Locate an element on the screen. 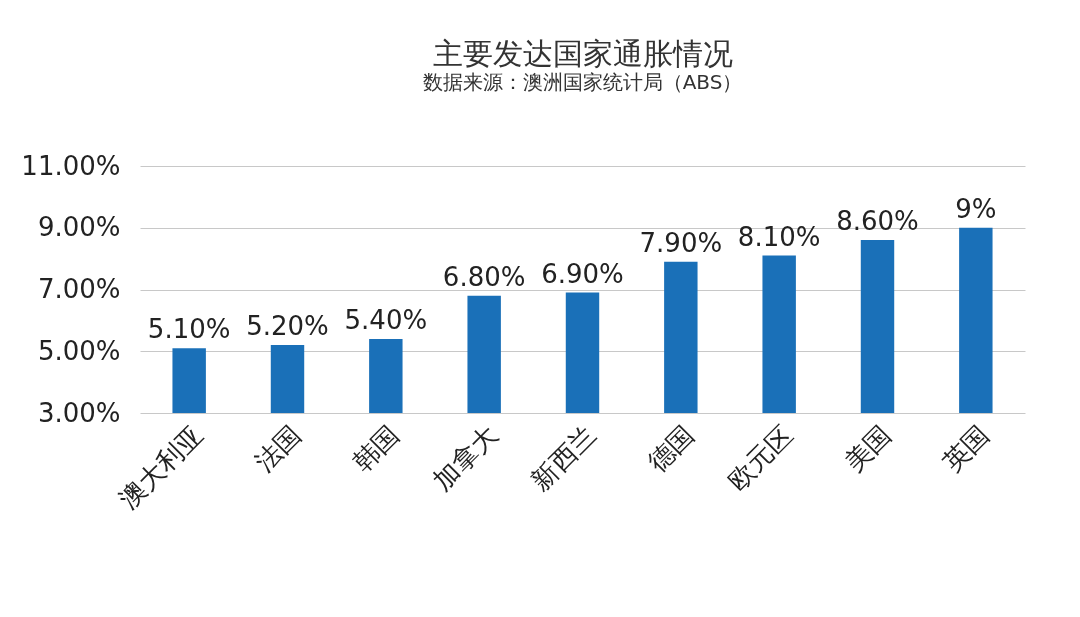 This screenshot has height=617, width=1080. y-tick-label: 11.00% is located at coordinates (71, 165).